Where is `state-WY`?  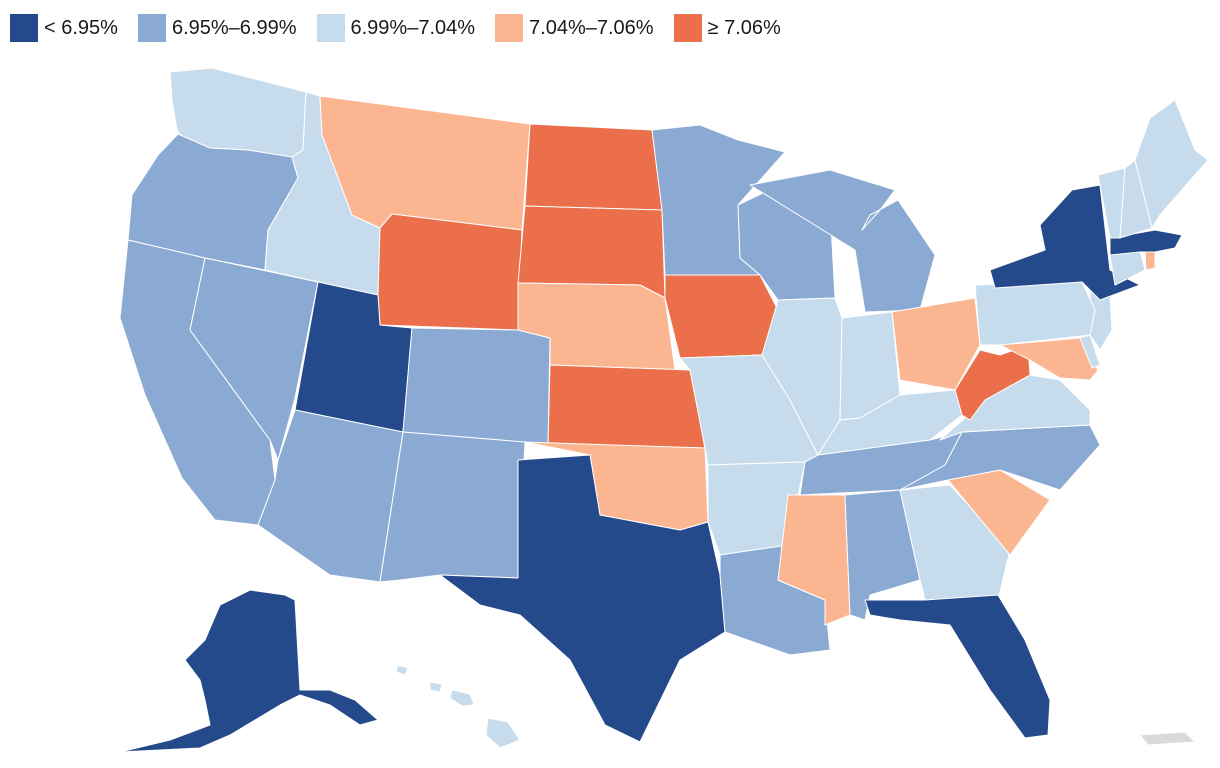 state-WY is located at coordinates (450, 272).